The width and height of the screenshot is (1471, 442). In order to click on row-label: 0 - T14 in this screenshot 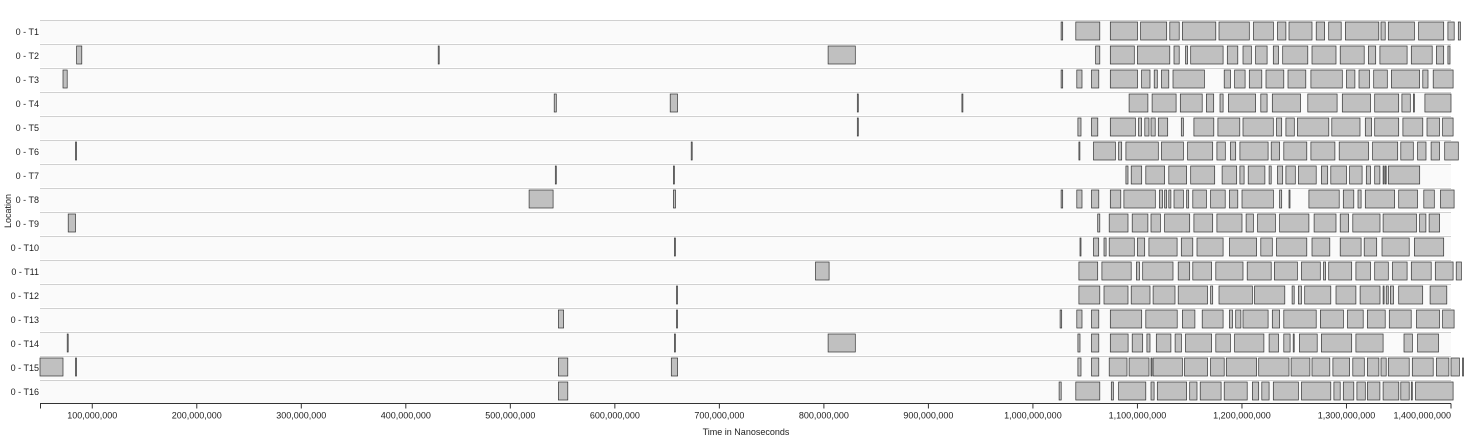, I will do `click(25, 344)`.